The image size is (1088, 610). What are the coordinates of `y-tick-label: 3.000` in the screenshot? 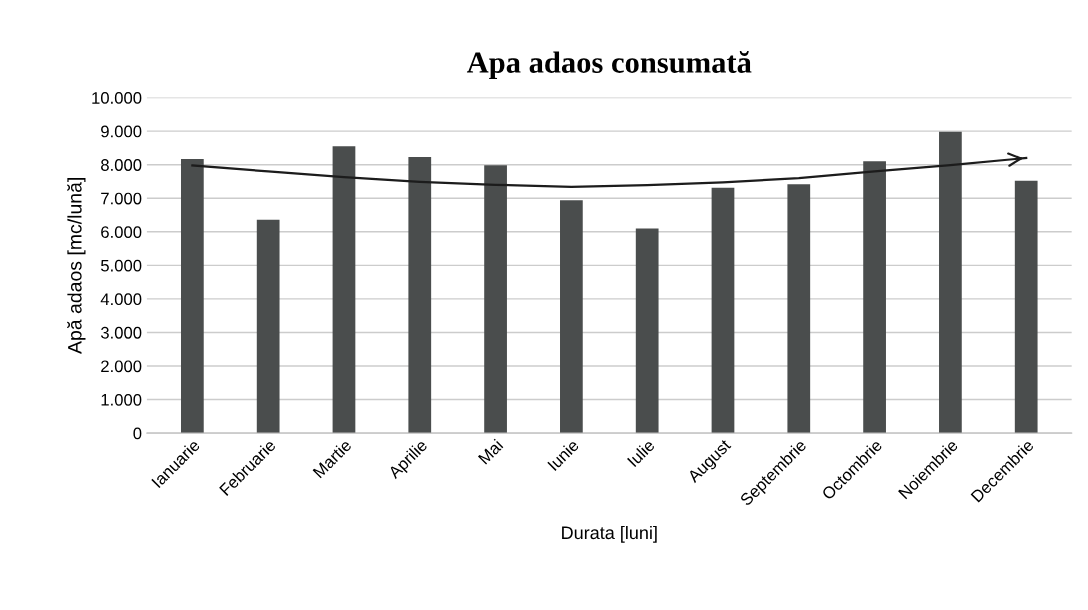 It's located at (121, 332).